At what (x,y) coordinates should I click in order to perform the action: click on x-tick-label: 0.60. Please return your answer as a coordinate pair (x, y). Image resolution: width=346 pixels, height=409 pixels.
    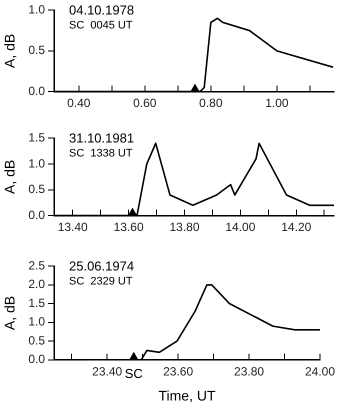
    Looking at the image, I should click on (145, 103).